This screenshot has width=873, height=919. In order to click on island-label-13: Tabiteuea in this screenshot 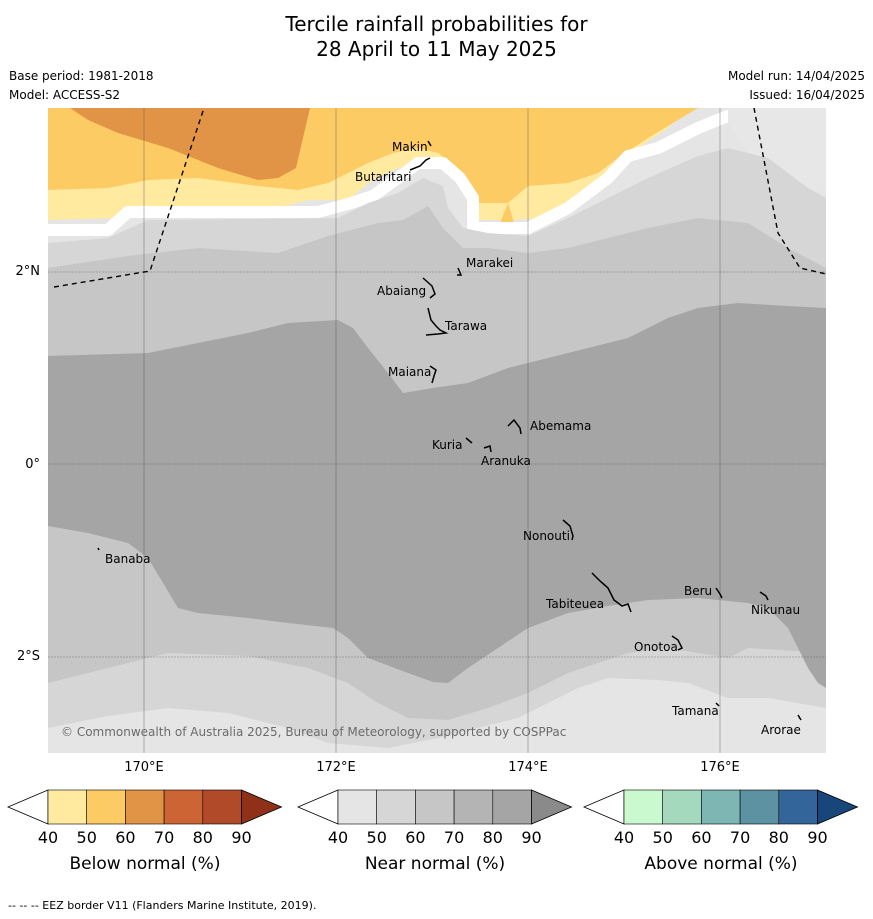, I will do `click(574, 604)`.